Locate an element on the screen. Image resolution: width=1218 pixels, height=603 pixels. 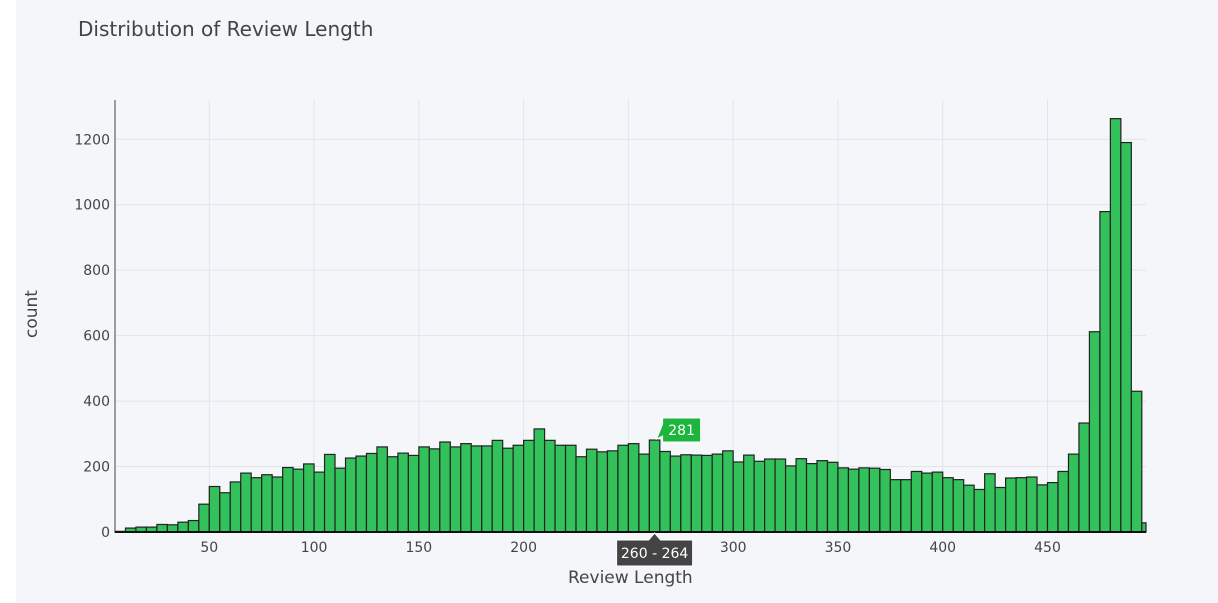
x-tick-label: 150 is located at coordinates (418, 548).